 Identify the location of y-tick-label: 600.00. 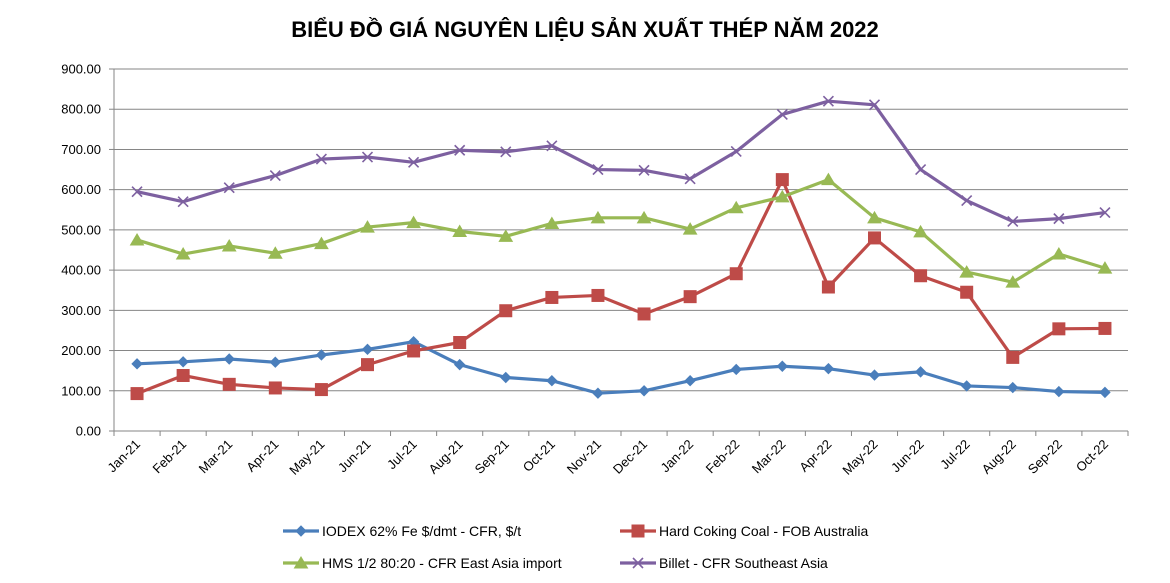
(81, 189).